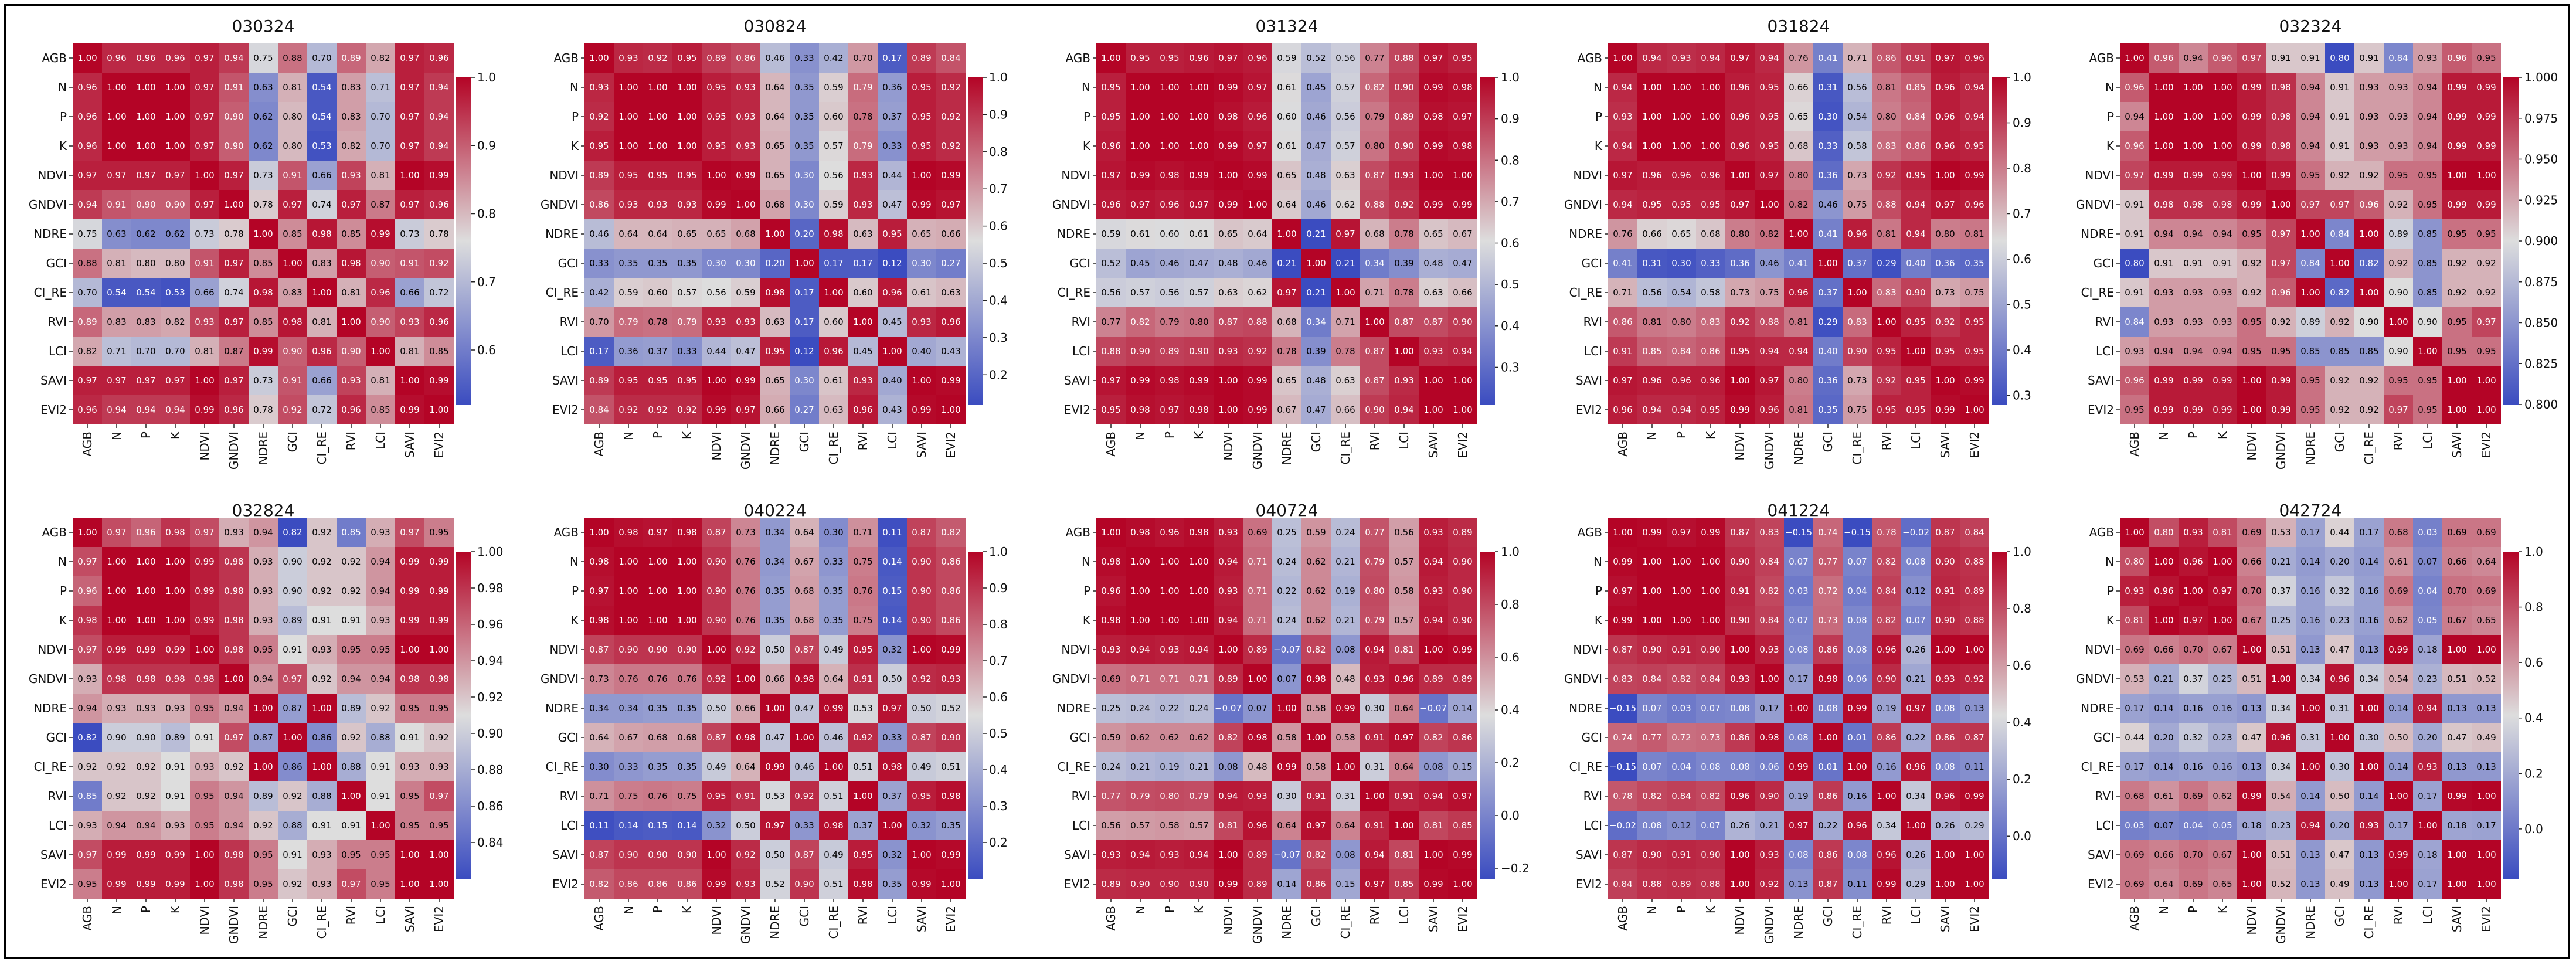  What do you see at coordinates (2541, 118) in the screenshot?
I see `colorbar-tick-label: 0.975` at bounding box center [2541, 118].